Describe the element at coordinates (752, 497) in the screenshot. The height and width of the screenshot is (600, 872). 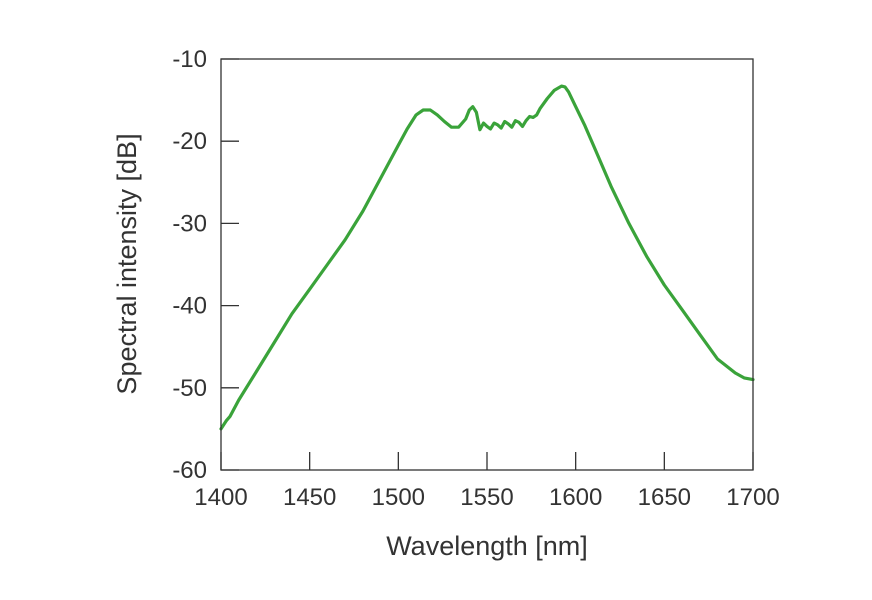
I see `x-tick-label: 1700` at that location.